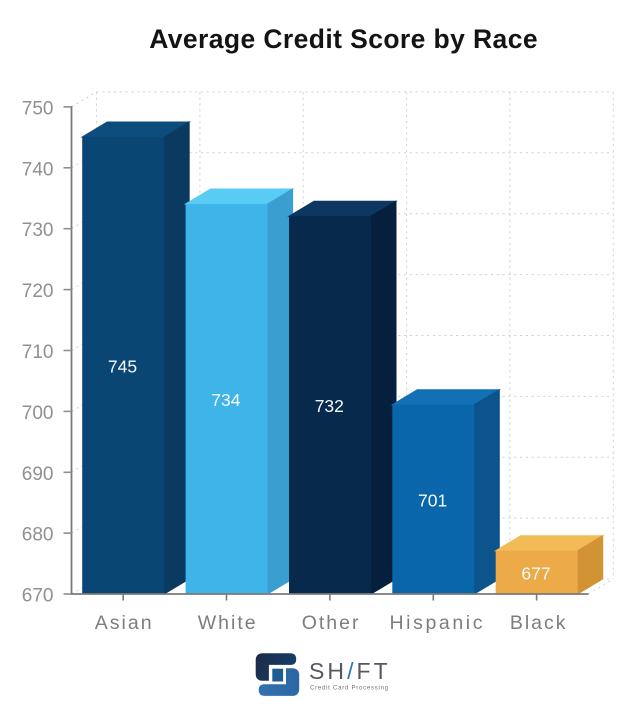 The image size is (643, 714). I want to click on svg-text: Average Credit Score by Race, so click(343, 39).